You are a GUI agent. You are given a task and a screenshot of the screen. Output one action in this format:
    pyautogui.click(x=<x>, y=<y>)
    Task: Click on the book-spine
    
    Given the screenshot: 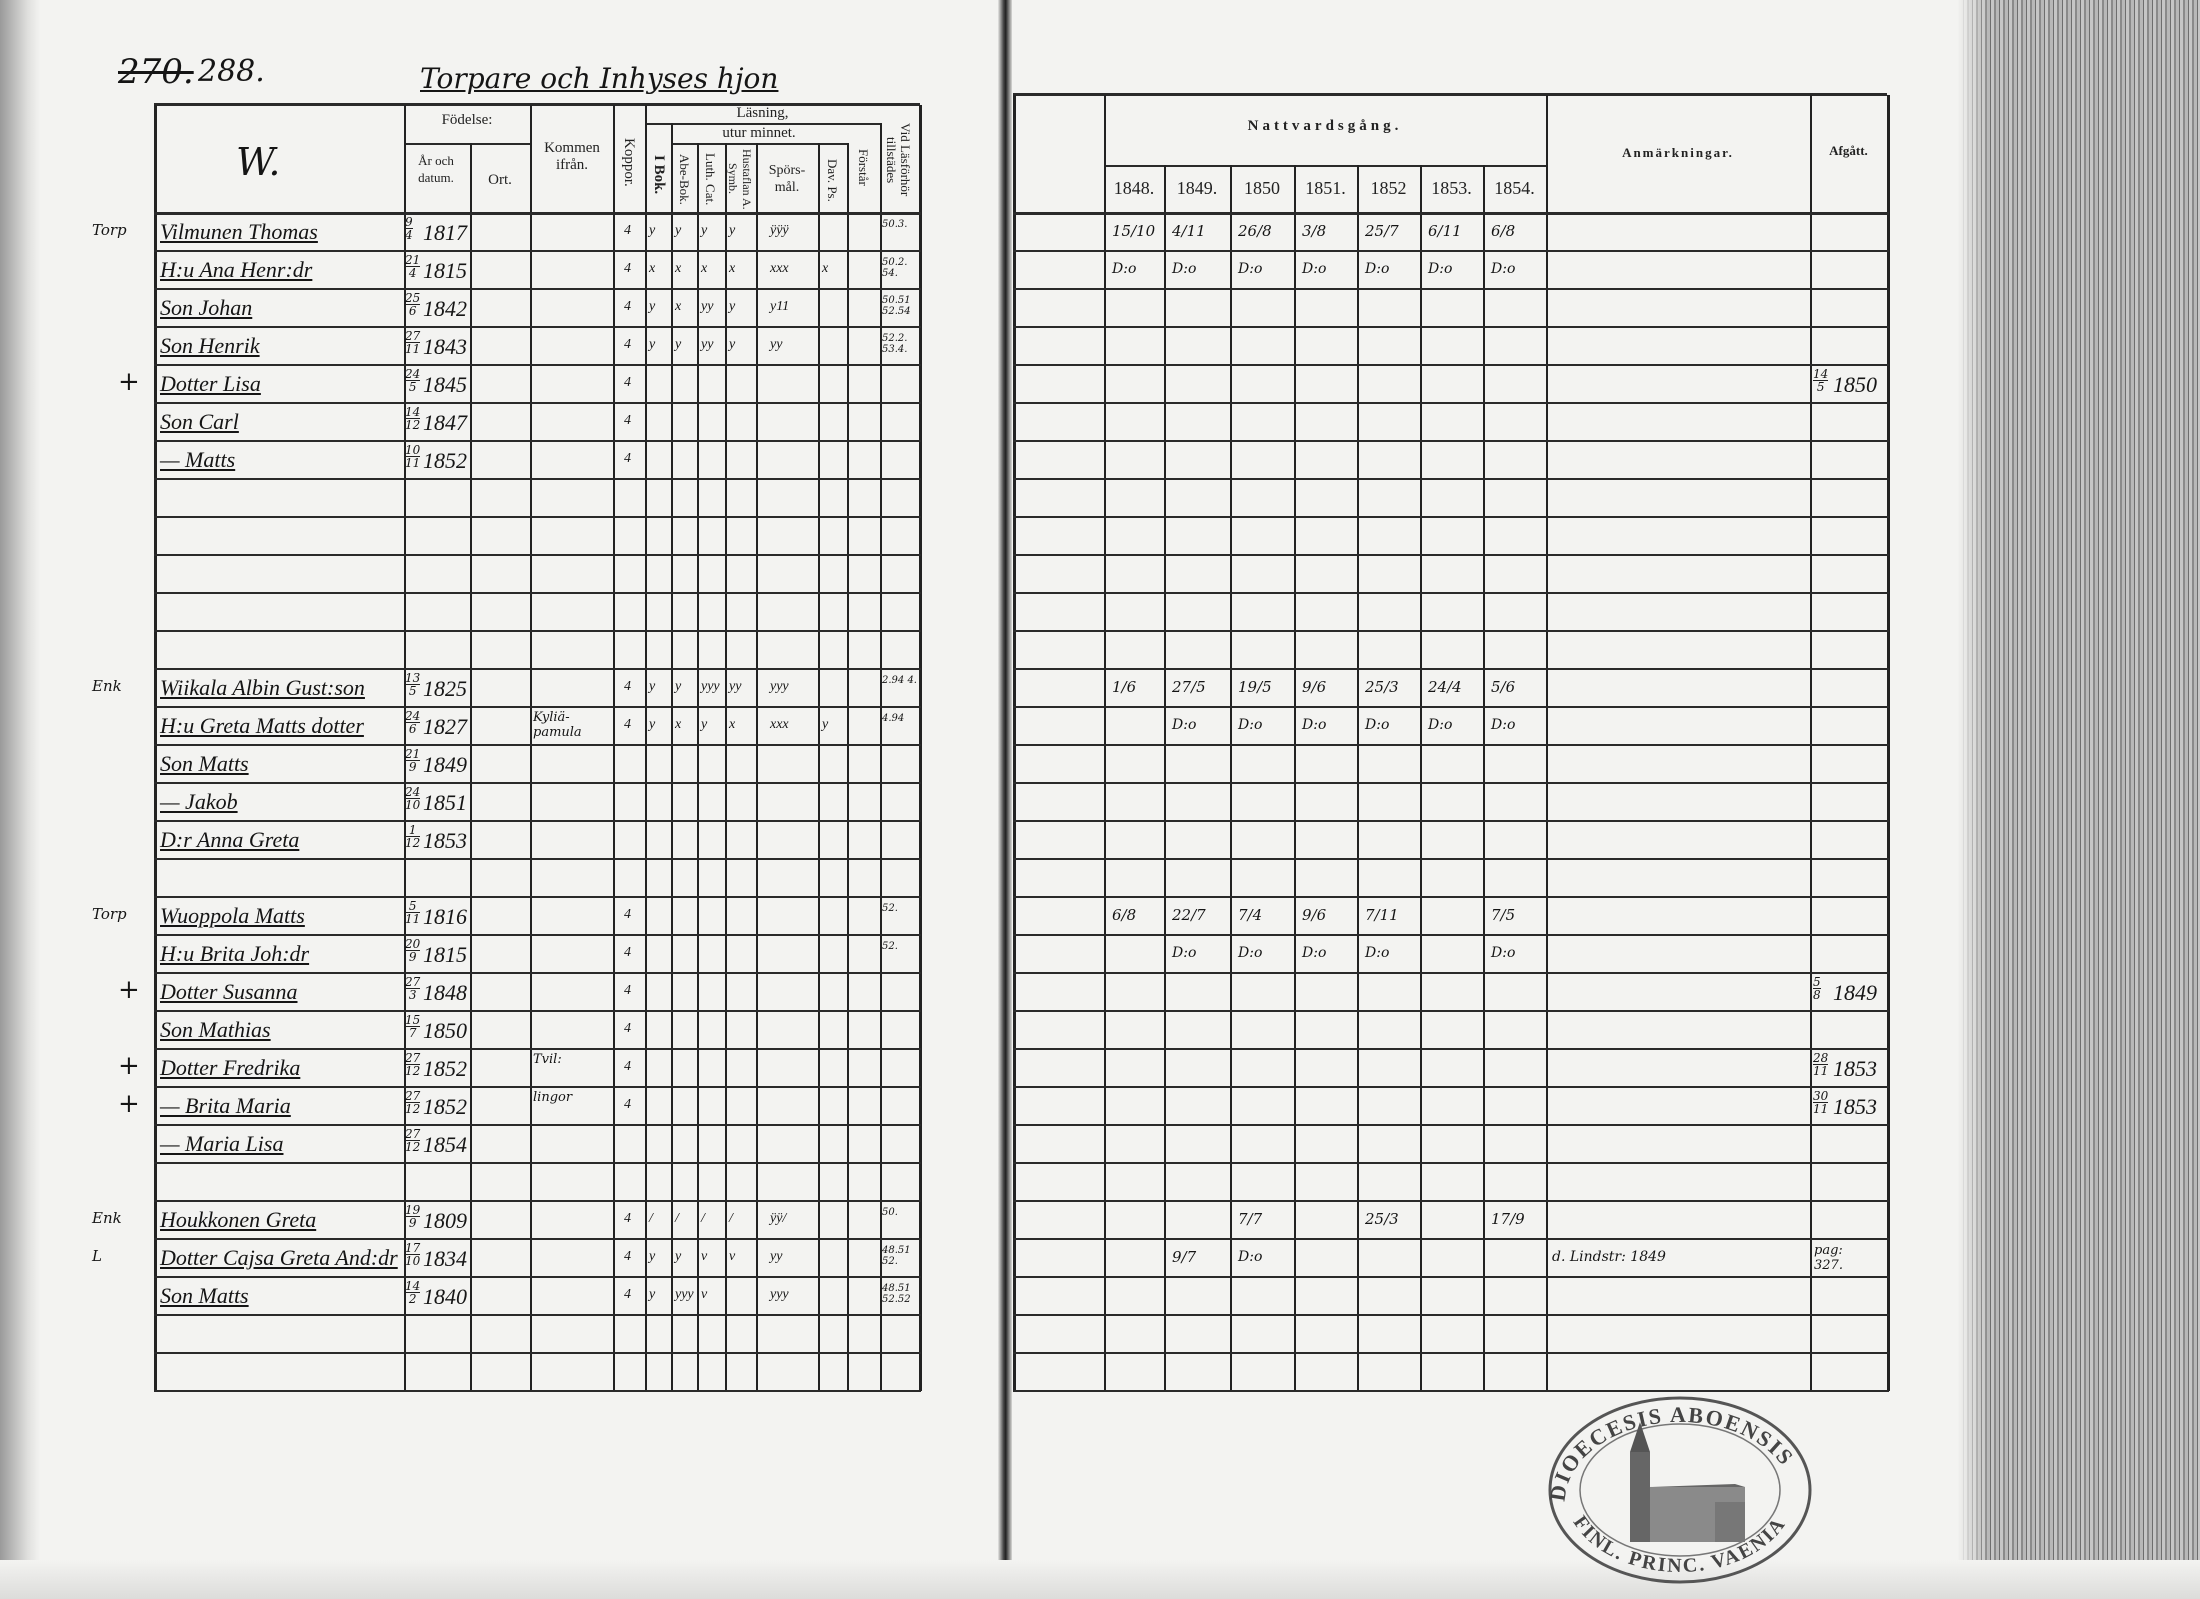 What is the action you would take?
    pyautogui.click(x=1005, y=799)
    